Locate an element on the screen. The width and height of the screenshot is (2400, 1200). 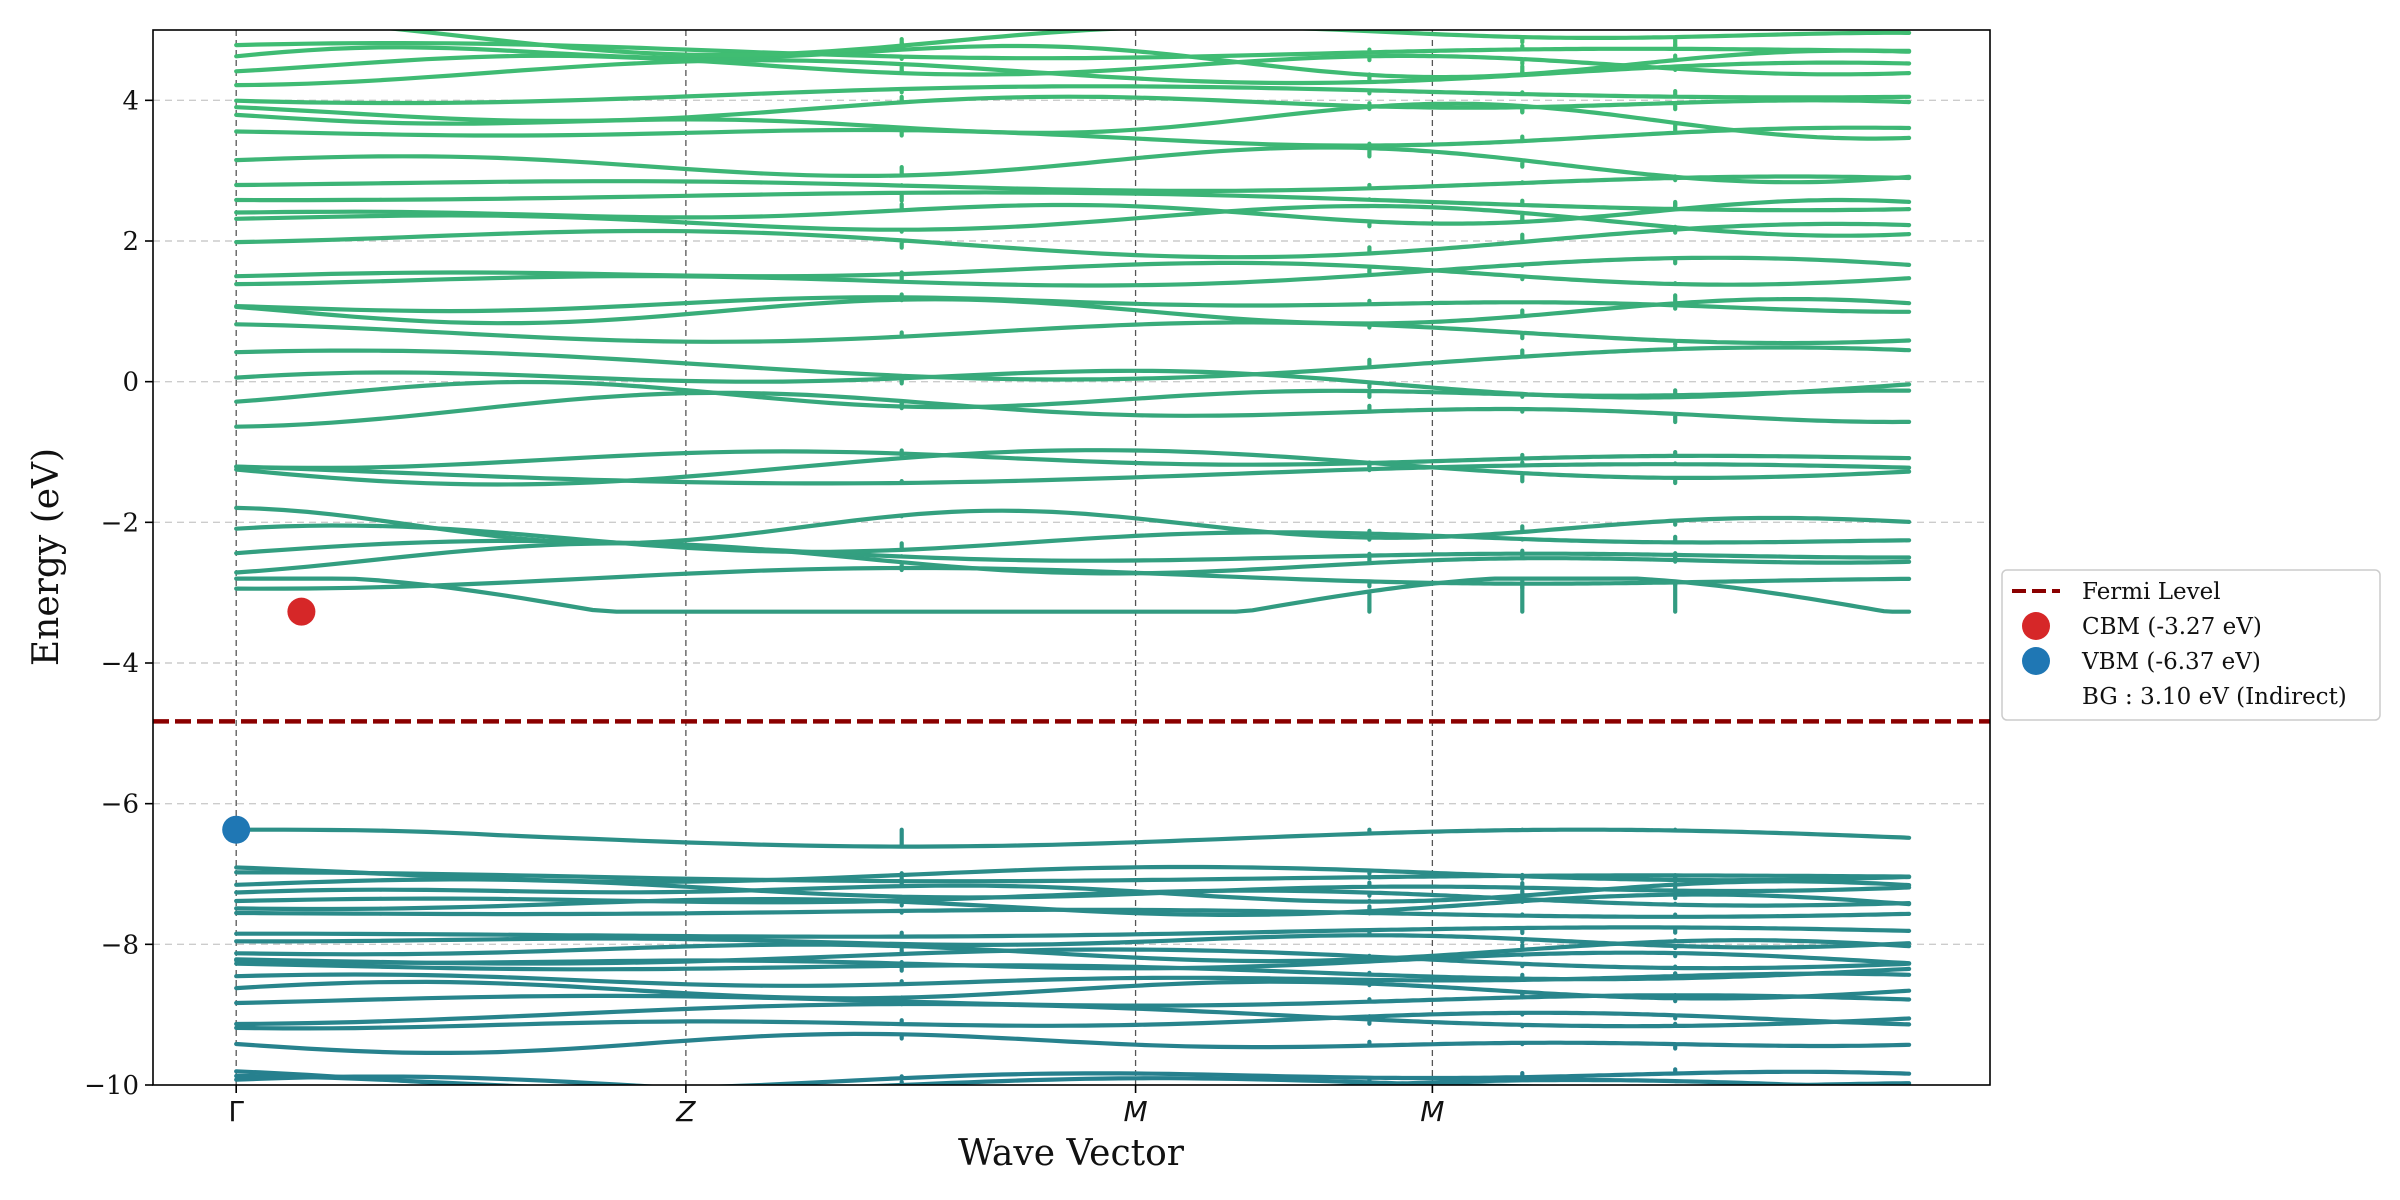
legend-cbm-swatch is located at coordinates (2036, 626).